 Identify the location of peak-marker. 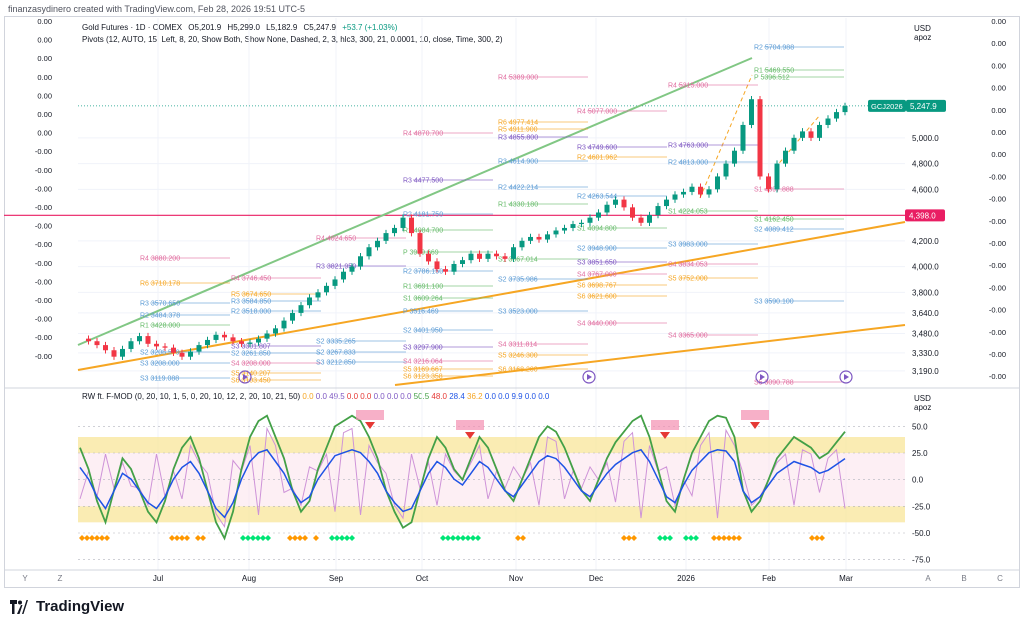
(370, 415).